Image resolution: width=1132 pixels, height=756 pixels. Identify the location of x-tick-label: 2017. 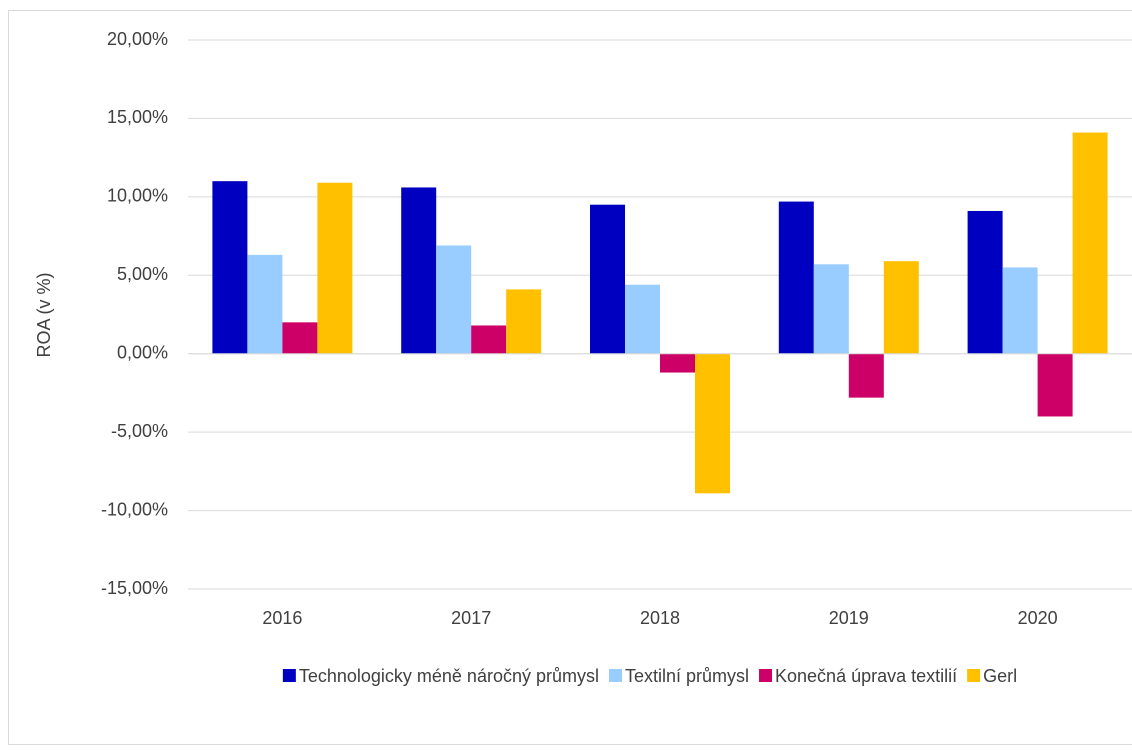
(471, 618).